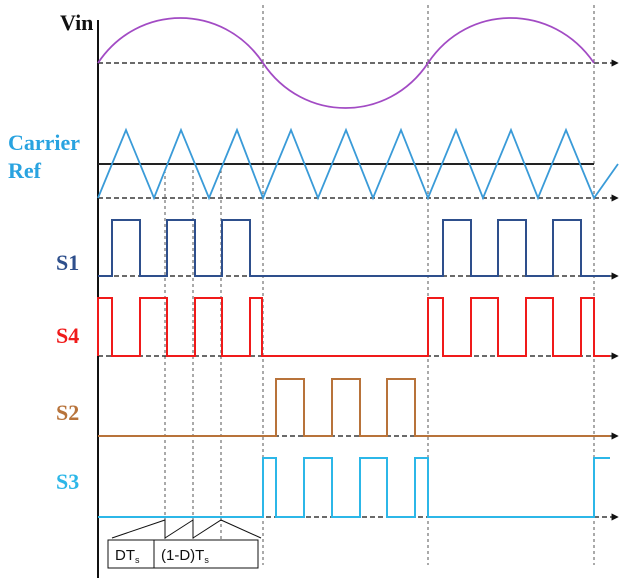 This screenshot has width=629, height=585. I want to click on s2-label: S2, so click(67, 412).